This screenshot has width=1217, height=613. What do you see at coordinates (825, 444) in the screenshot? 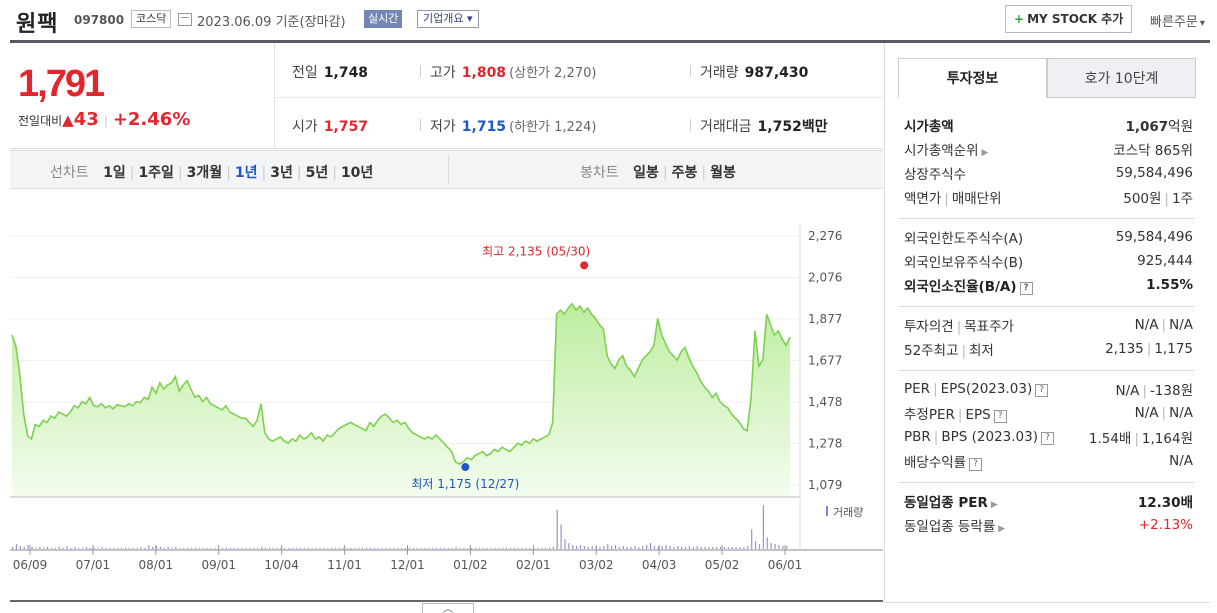
I see `y-tick-label: 1,278` at bounding box center [825, 444].